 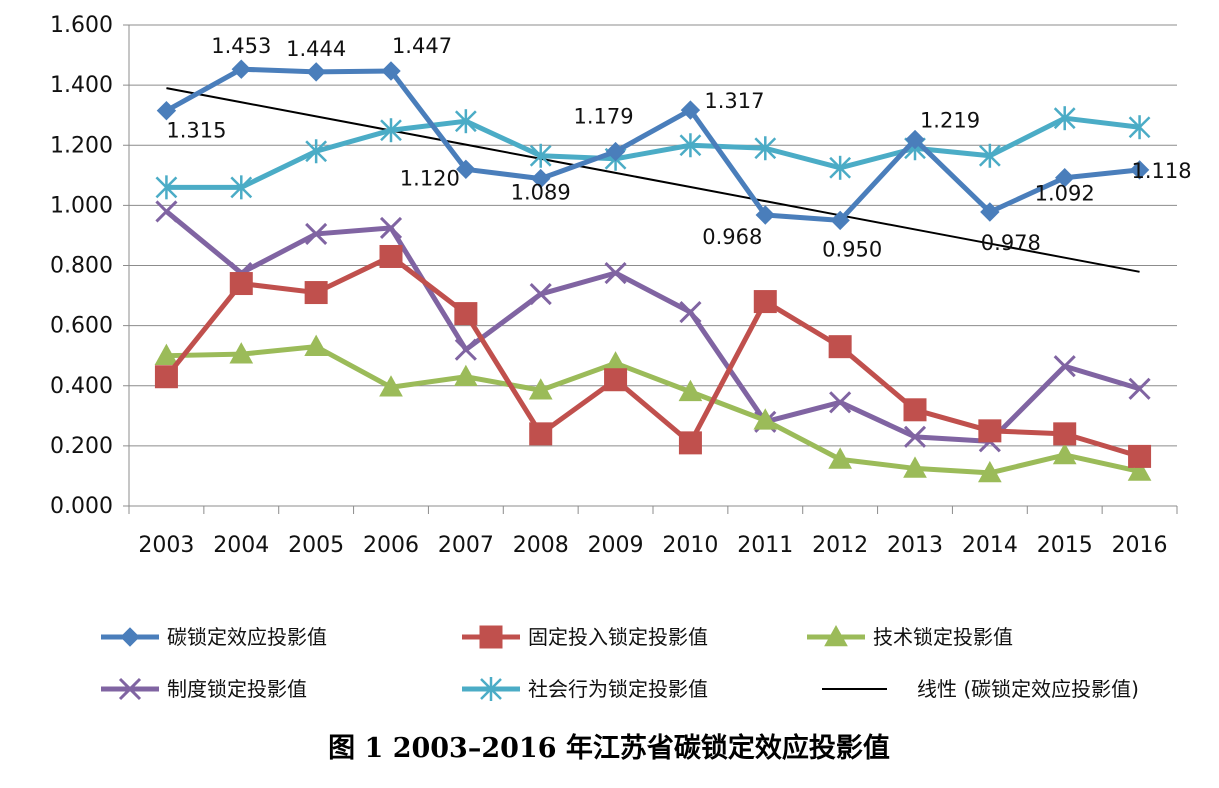 What do you see at coordinates (241, 46) in the screenshot?
I see `data-label: 1.453` at bounding box center [241, 46].